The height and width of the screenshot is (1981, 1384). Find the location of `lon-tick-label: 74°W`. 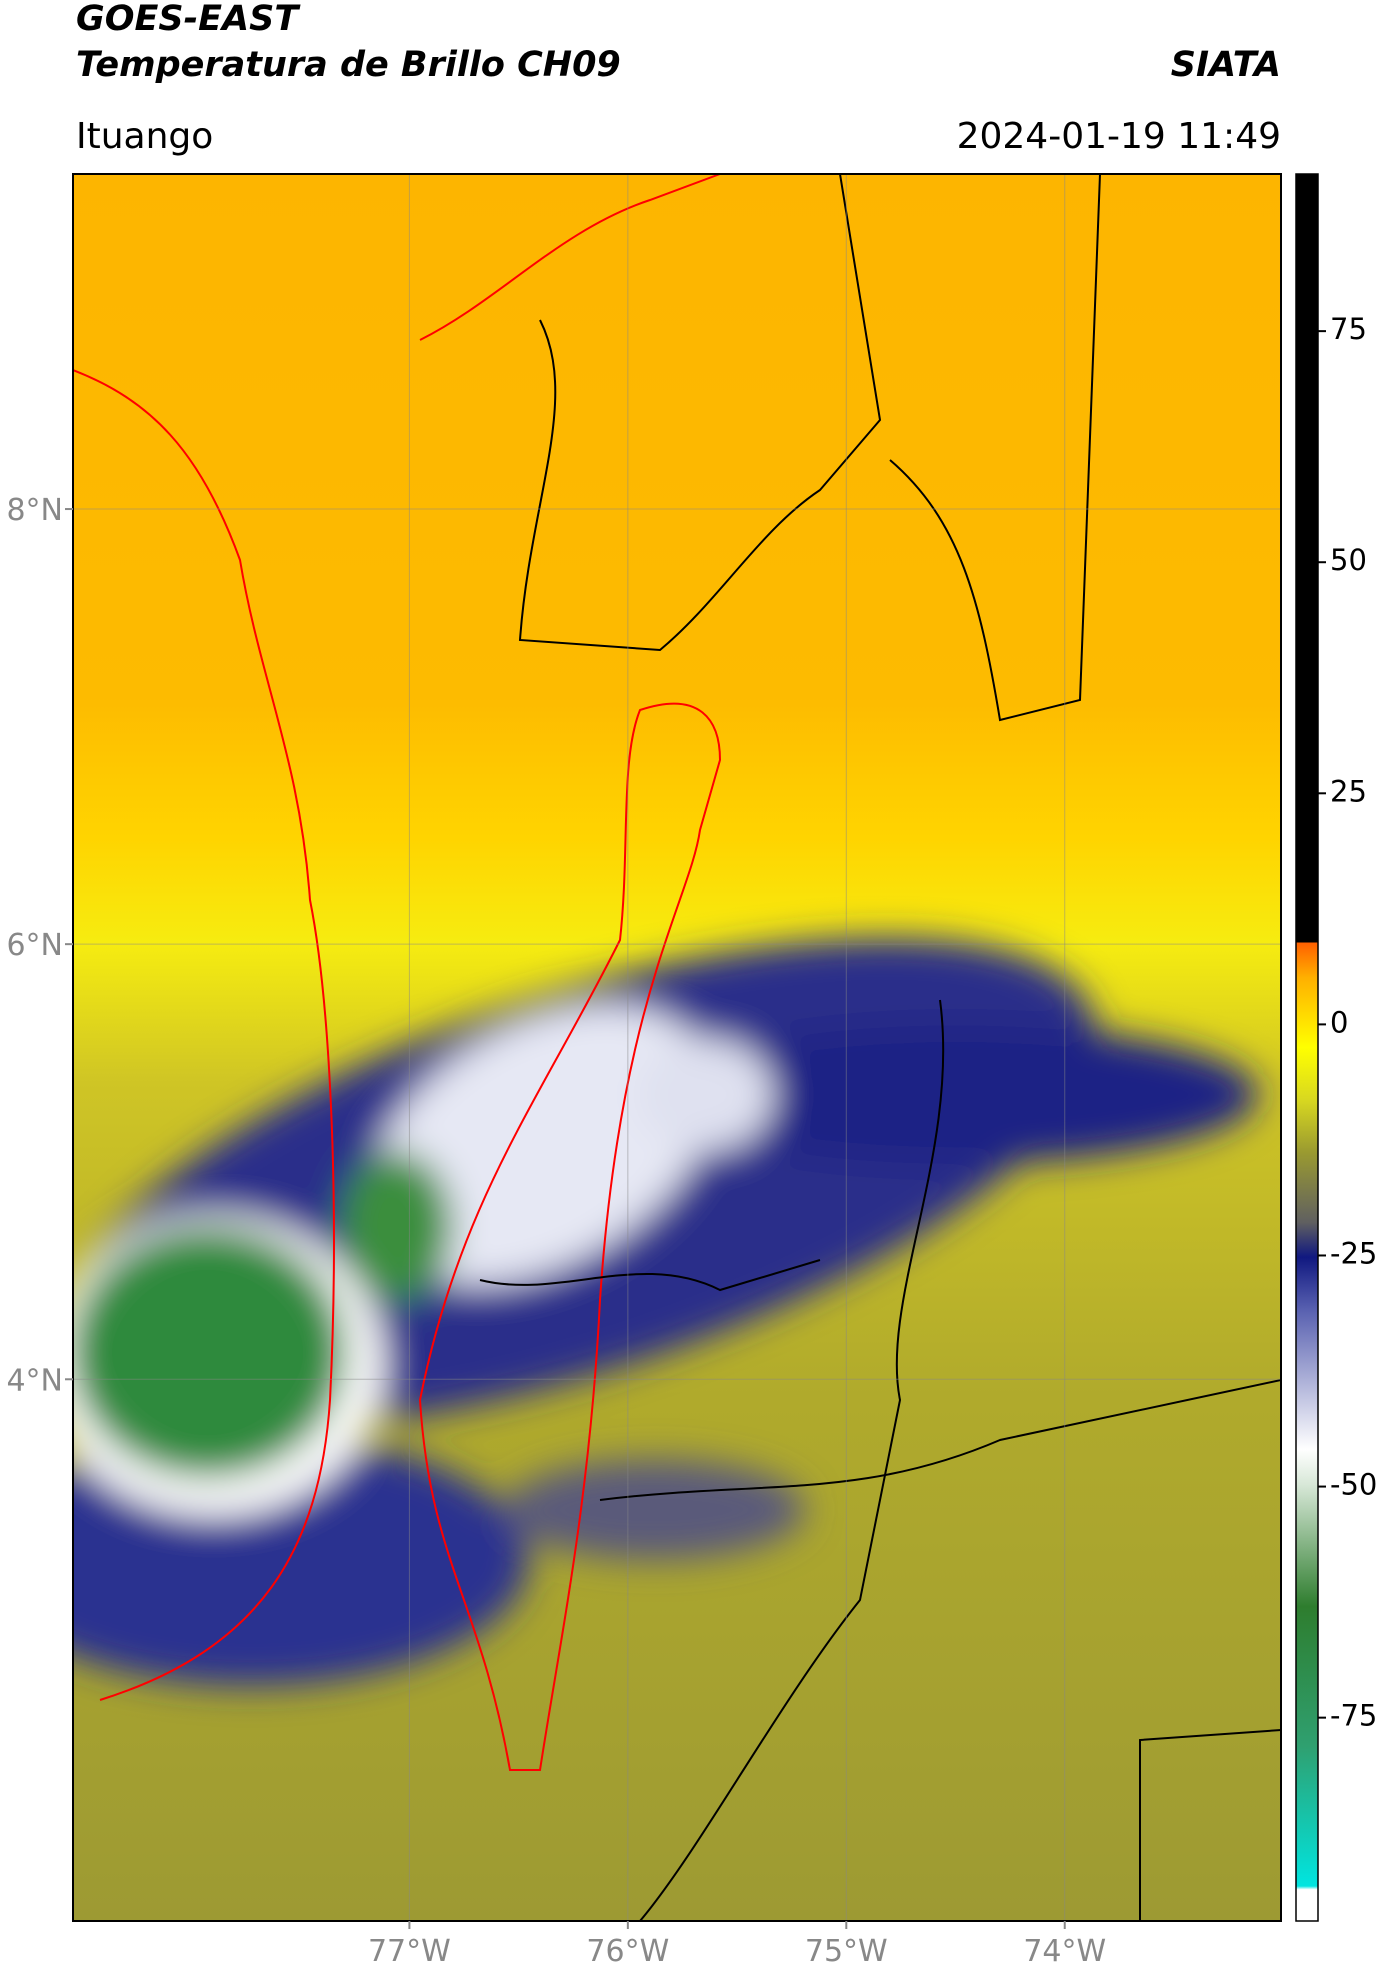

lon-tick-label: 74°W is located at coordinates (1064, 1951).